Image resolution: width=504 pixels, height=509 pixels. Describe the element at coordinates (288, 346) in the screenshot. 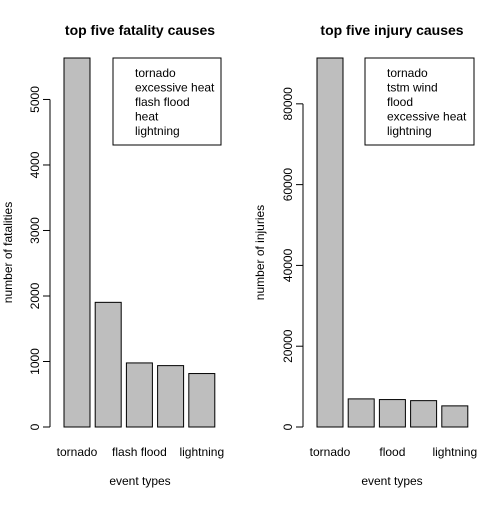

I see `y-tick-label: 20000` at that location.